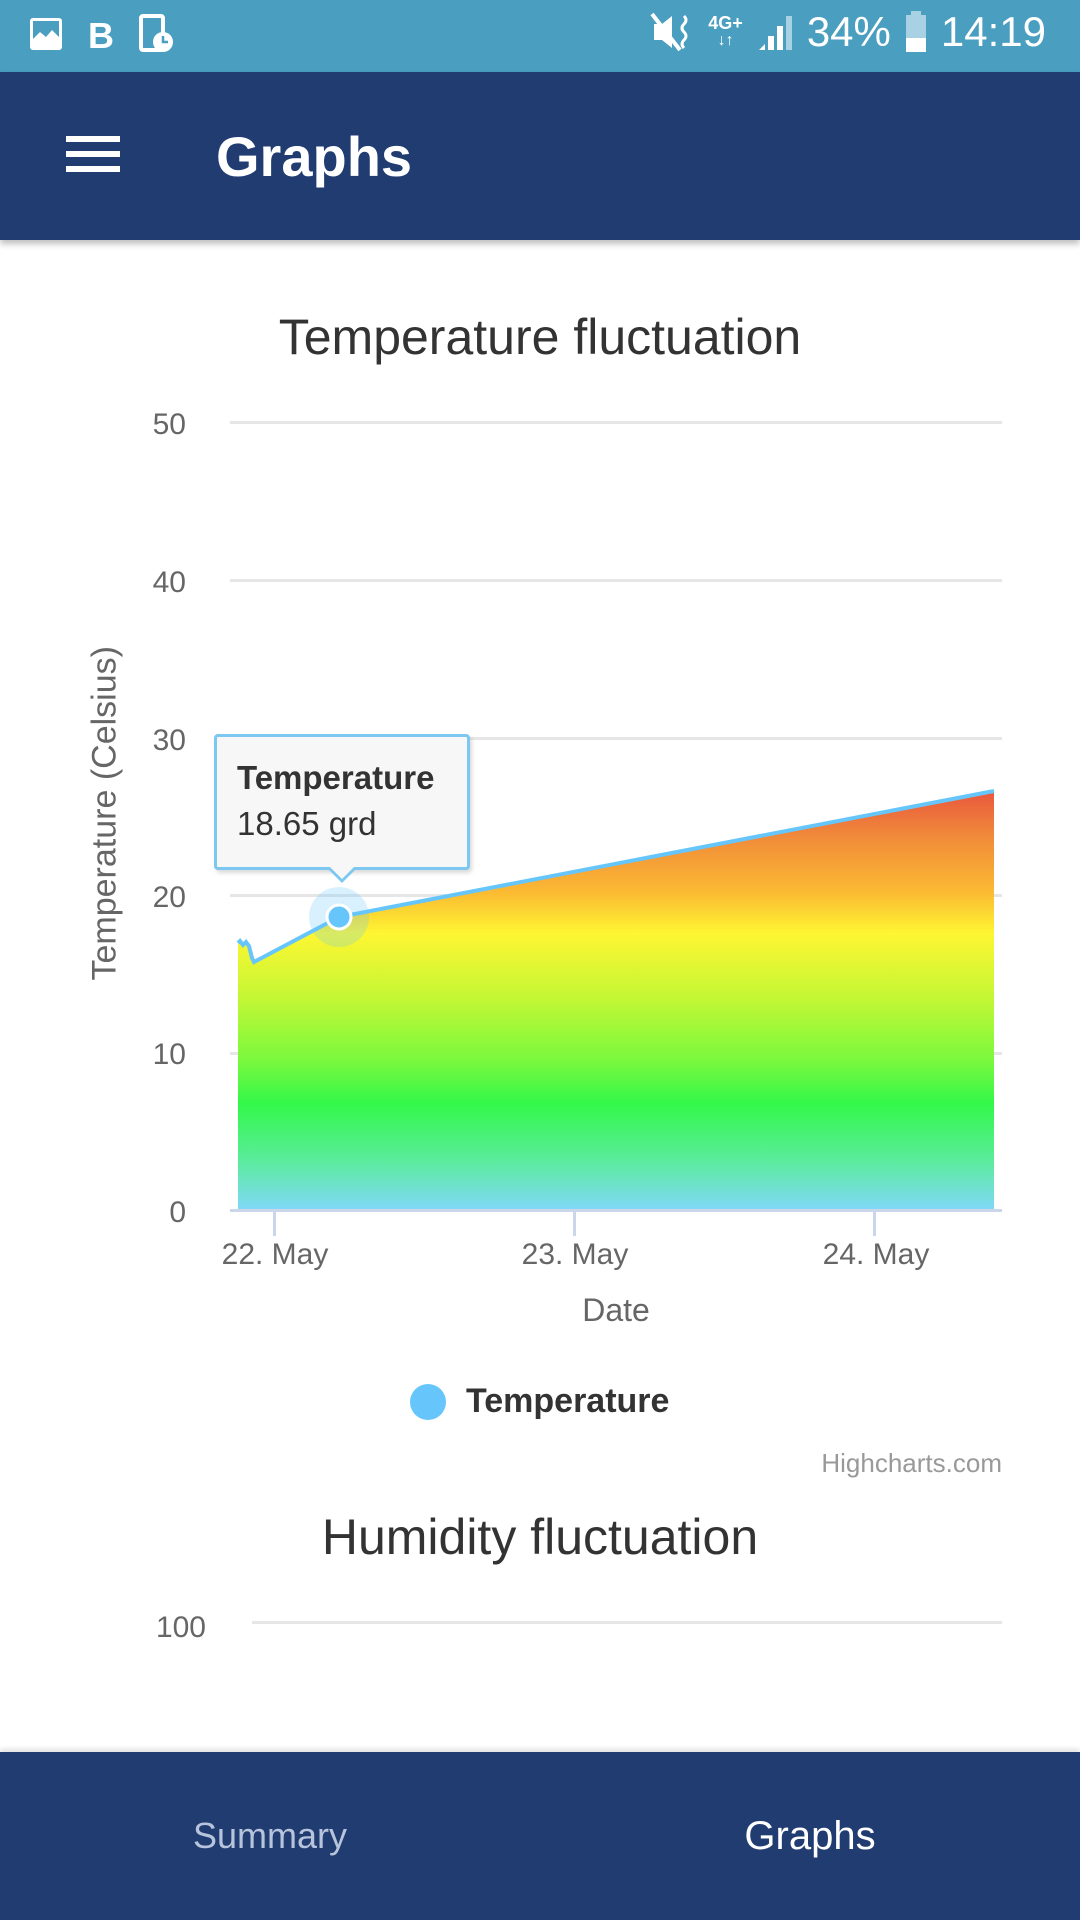 This screenshot has width=1080, height=1920. What do you see at coordinates (616, 1310) in the screenshot?
I see `x-axis-title: Date` at bounding box center [616, 1310].